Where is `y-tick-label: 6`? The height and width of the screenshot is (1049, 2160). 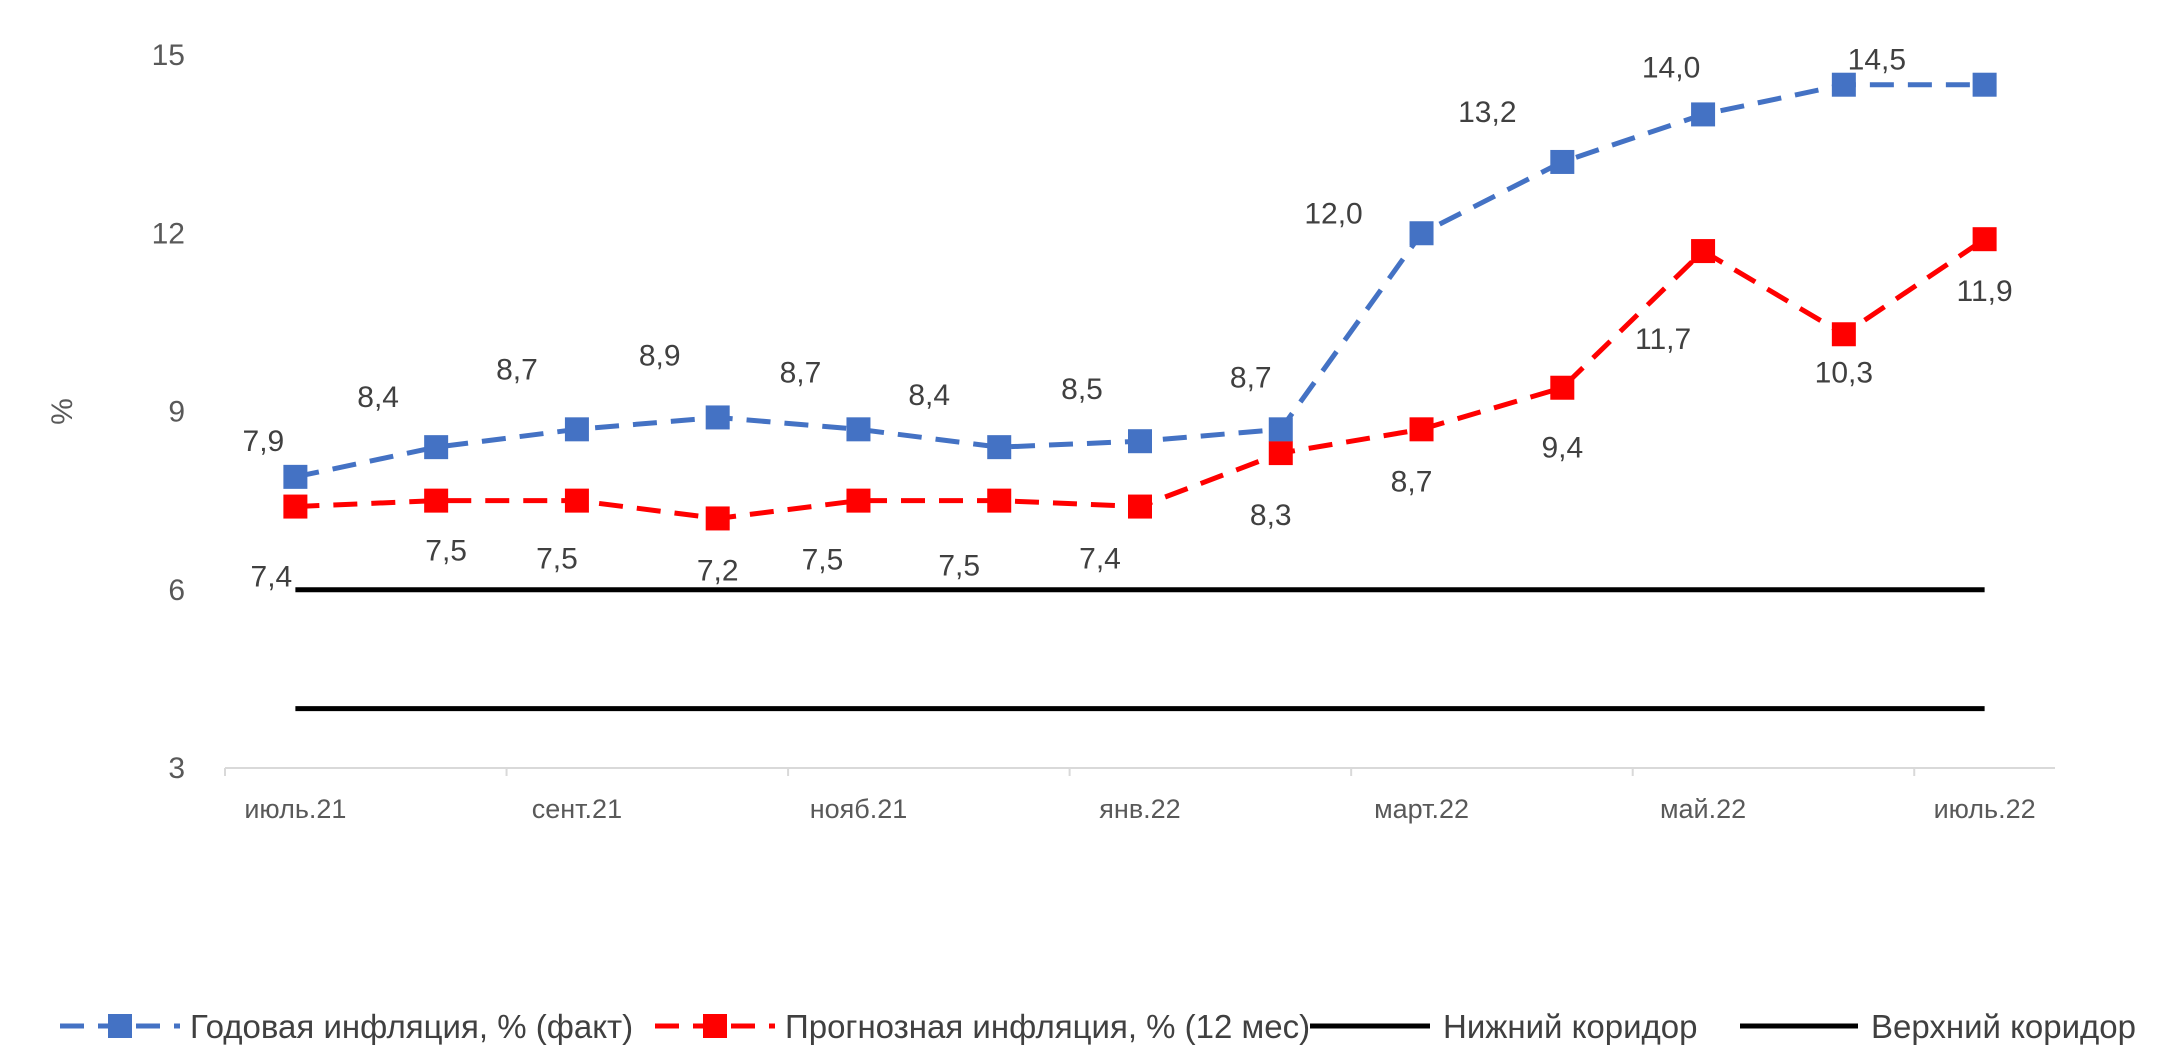 y-tick-label: 6 is located at coordinates (176, 590).